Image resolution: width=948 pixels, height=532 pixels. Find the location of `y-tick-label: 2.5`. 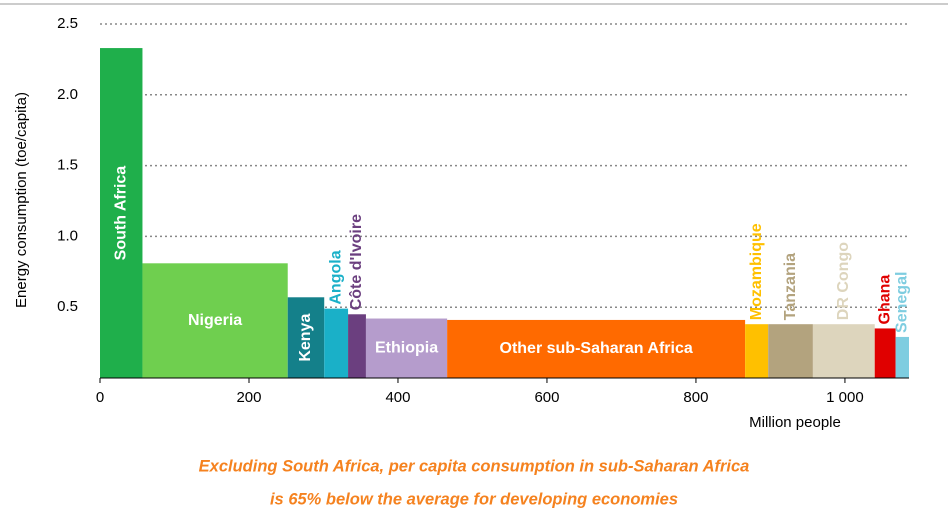

y-tick-label: 2.5 is located at coordinates (67, 23).